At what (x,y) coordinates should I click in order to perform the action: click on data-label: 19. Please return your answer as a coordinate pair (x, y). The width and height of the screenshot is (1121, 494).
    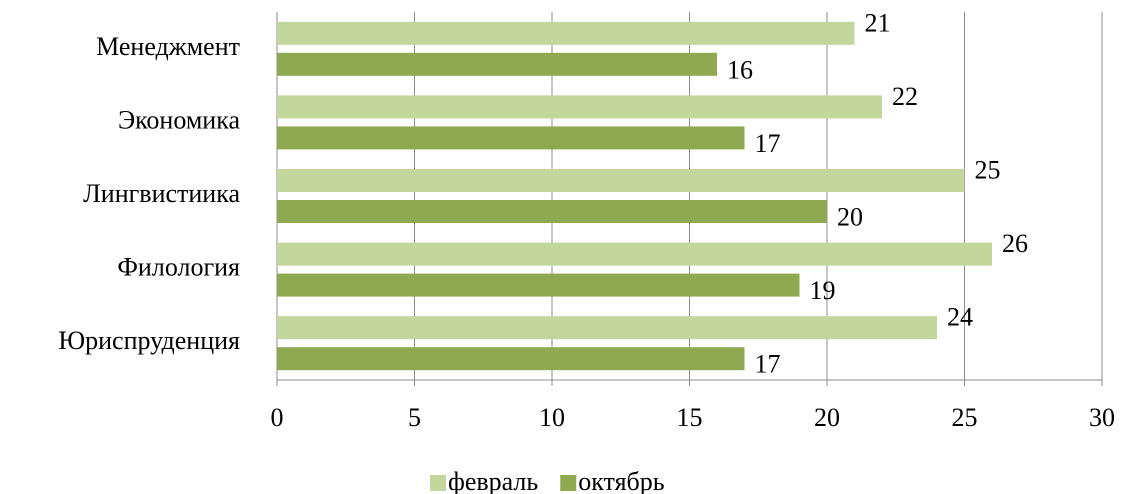
    Looking at the image, I should click on (823, 290).